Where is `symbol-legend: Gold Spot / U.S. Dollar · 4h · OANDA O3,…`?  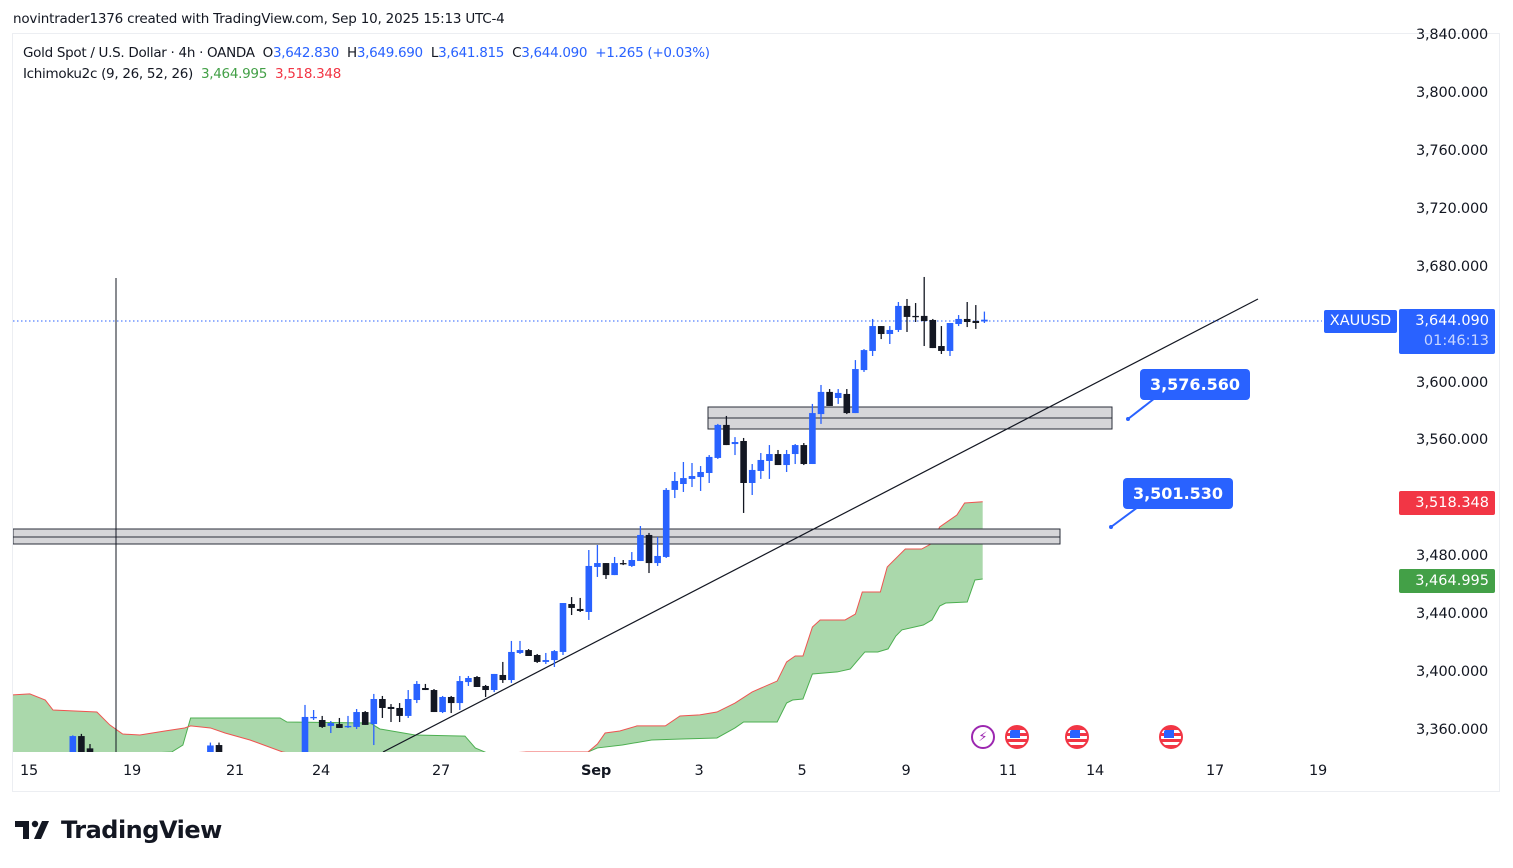
symbol-legend: Gold Spot / U.S. Dollar · 4h · OANDA O3,… is located at coordinates (366, 53).